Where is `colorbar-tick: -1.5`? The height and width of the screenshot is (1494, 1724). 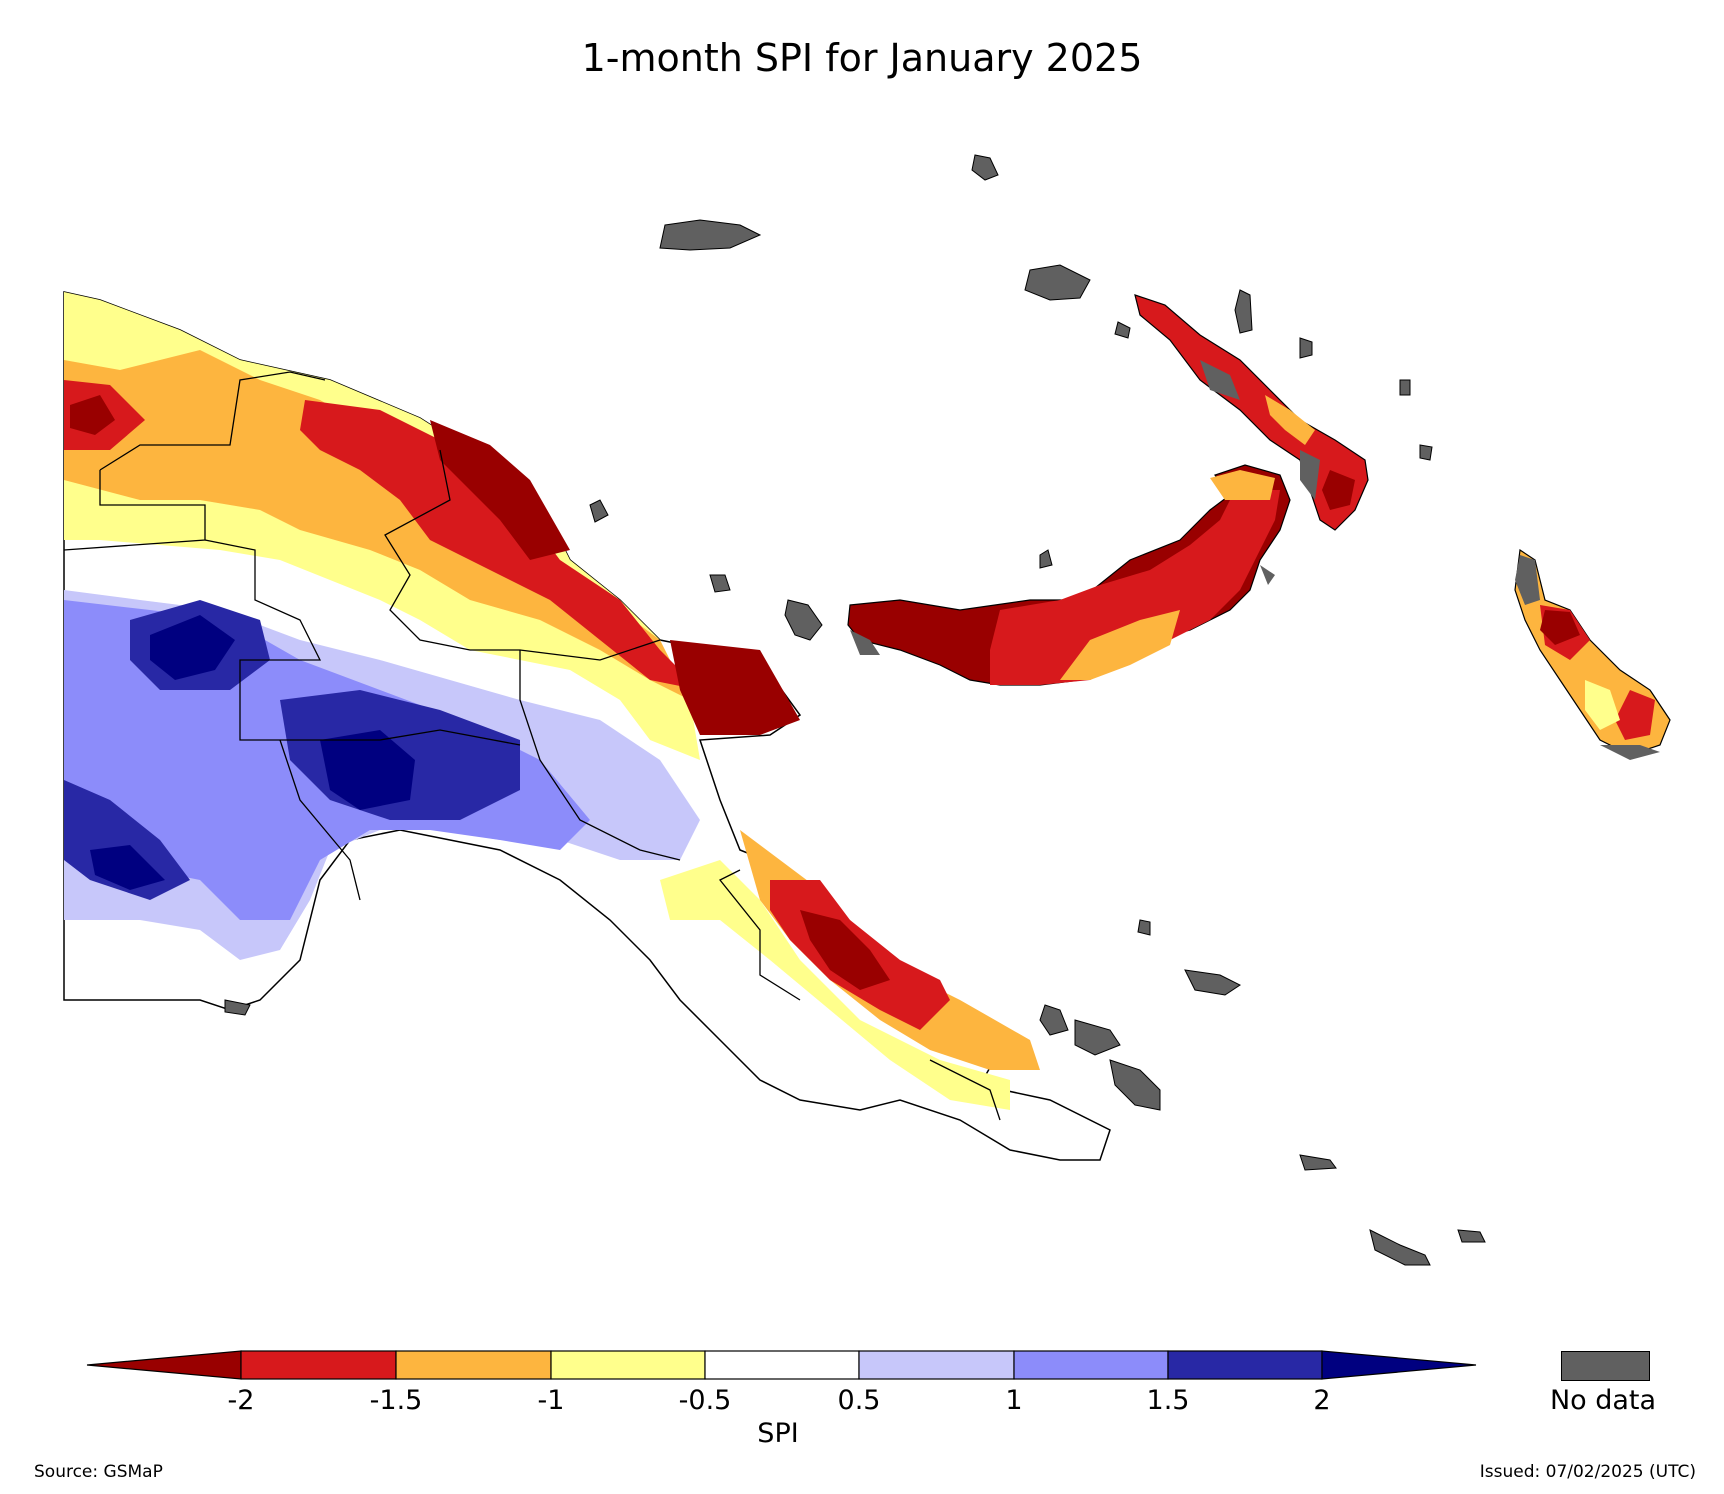
colorbar-tick: -1.5 is located at coordinates (396, 1400).